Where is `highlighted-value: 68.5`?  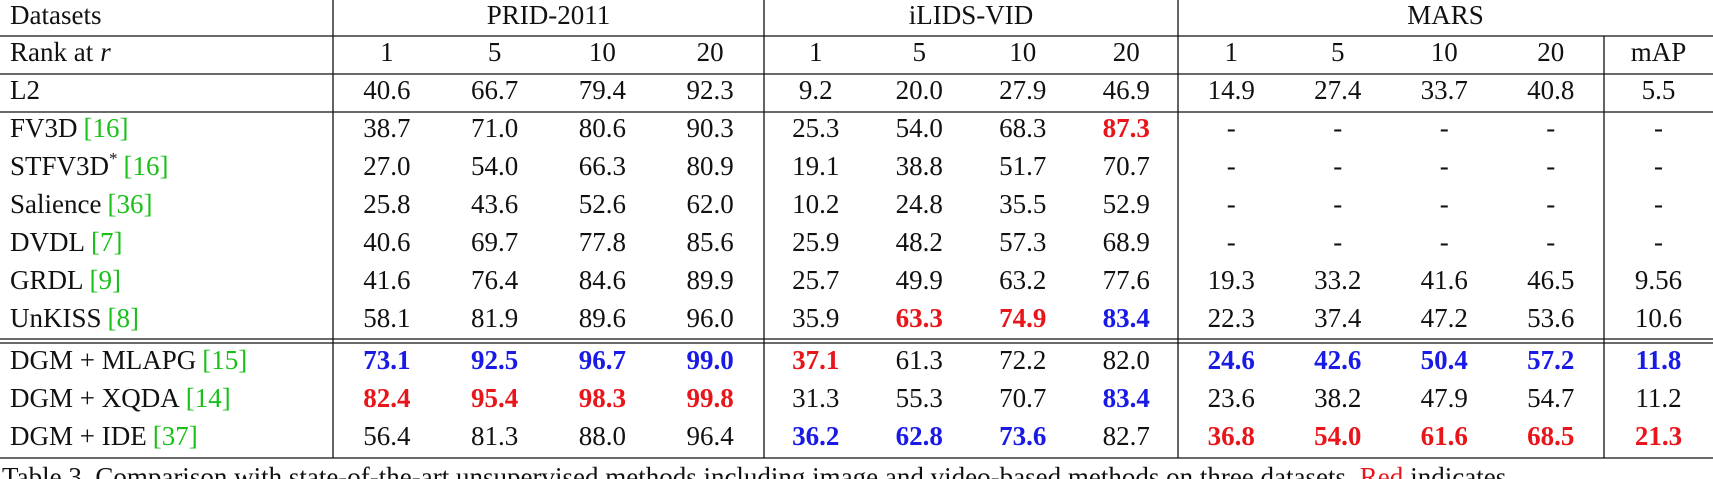 highlighted-value: 68.5 is located at coordinates (1550, 436).